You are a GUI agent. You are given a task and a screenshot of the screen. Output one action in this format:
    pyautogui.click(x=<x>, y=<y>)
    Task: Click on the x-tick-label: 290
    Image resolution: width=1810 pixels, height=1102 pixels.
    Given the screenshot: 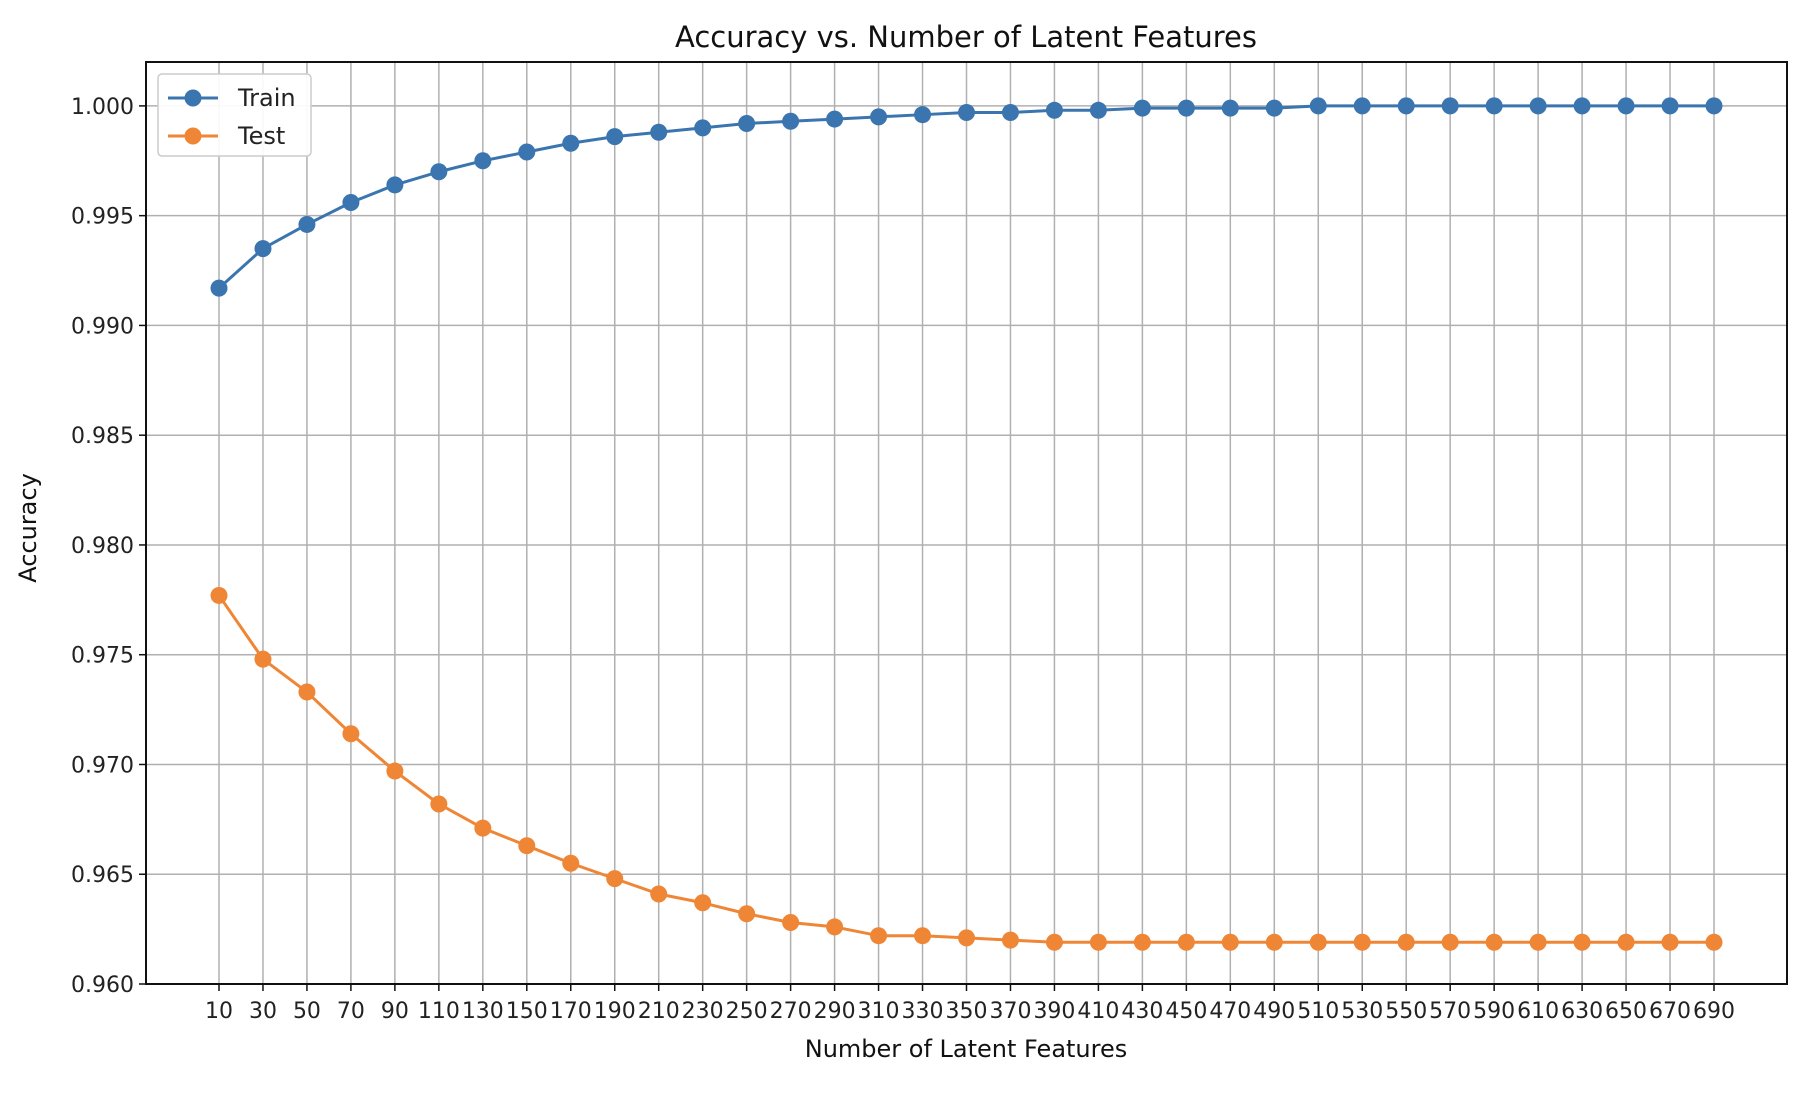 What is the action you would take?
    pyautogui.click(x=835, y=1011)
    